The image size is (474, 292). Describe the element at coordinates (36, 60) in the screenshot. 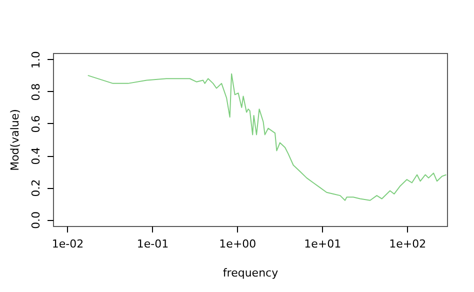

I see `y-tick-label: 1.0` at that location.